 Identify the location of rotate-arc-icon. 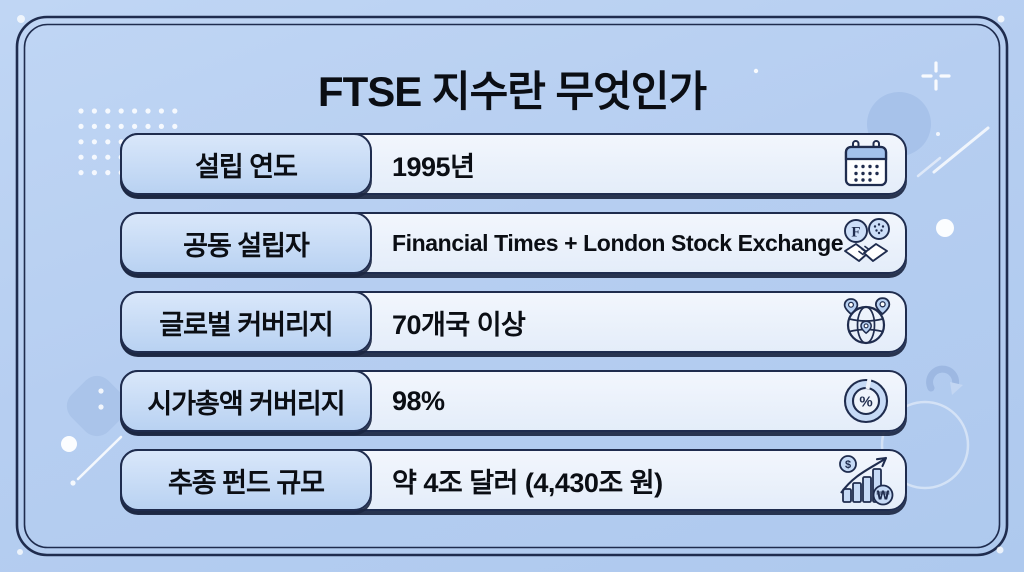
(944, 380).